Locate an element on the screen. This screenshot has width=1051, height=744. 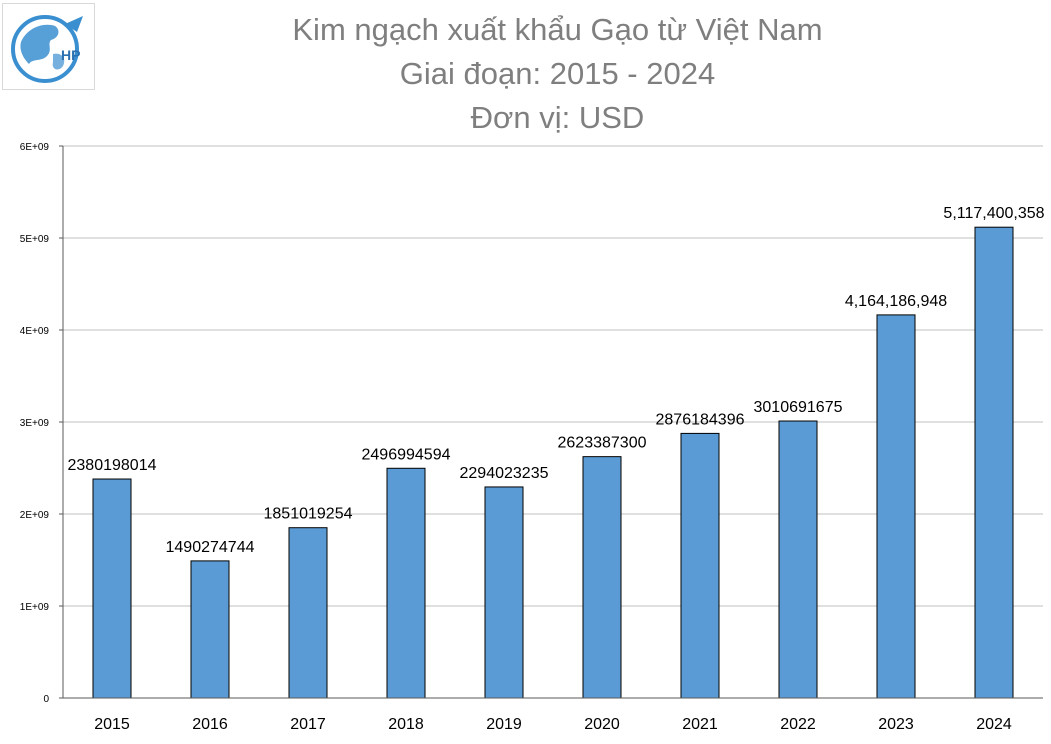
bar-2021 is located at coordinates (700, 565).